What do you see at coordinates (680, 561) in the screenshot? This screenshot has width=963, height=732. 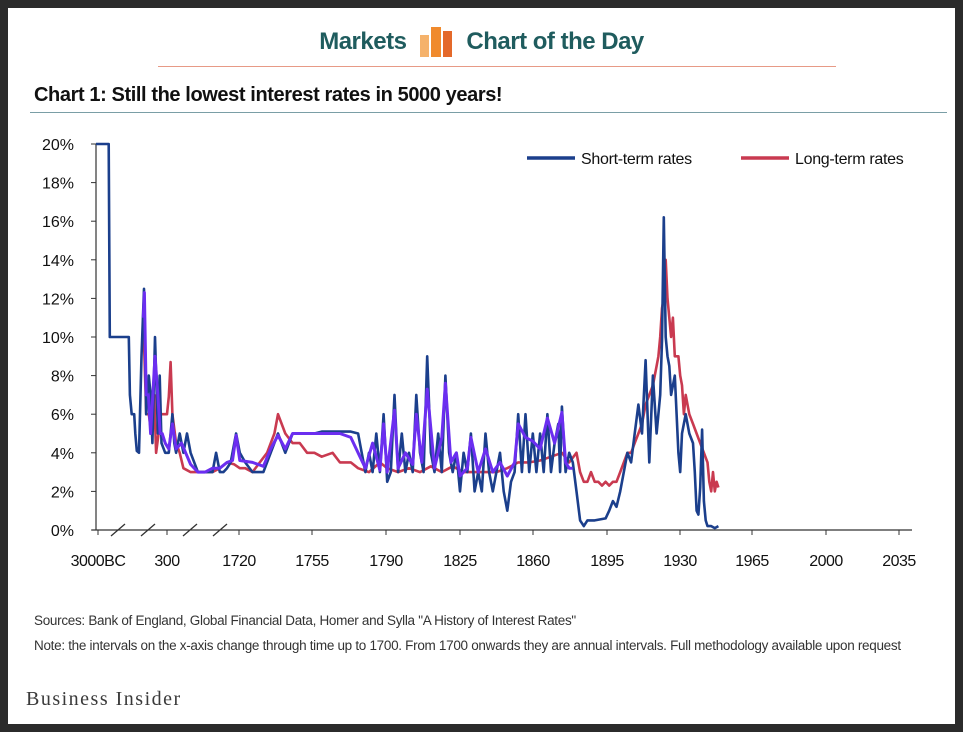 I see `x-tick-label: 1930` at bounding box center [680, 561].